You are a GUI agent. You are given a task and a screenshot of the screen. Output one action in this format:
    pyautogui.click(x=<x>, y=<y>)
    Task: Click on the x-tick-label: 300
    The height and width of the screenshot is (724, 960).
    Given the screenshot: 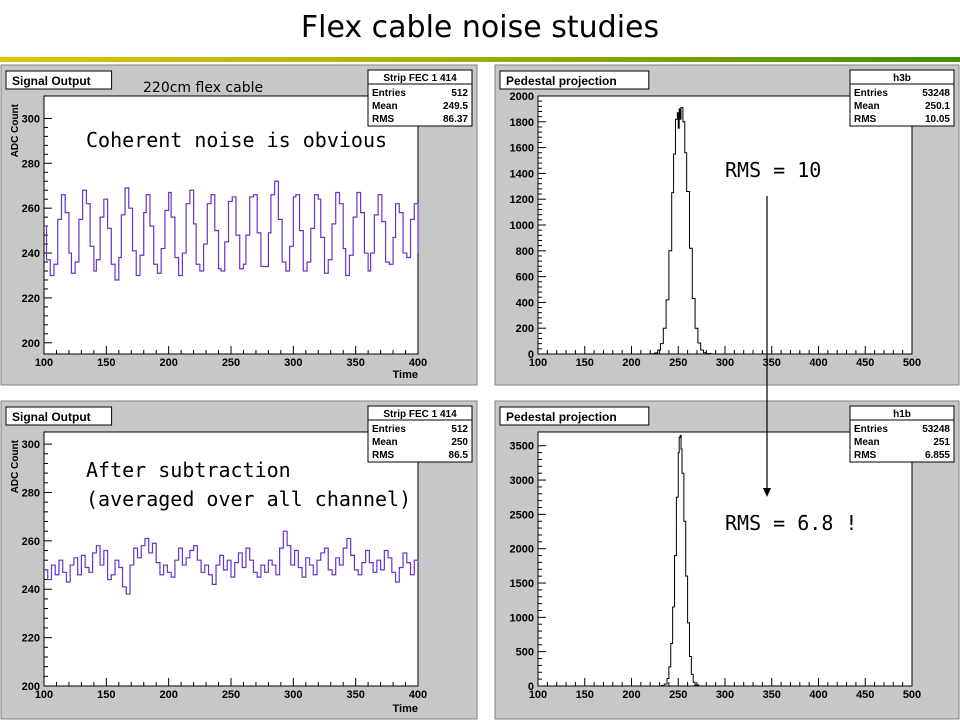 What is the action you would take?
    pyautogui.click(x=725, y=695)
    